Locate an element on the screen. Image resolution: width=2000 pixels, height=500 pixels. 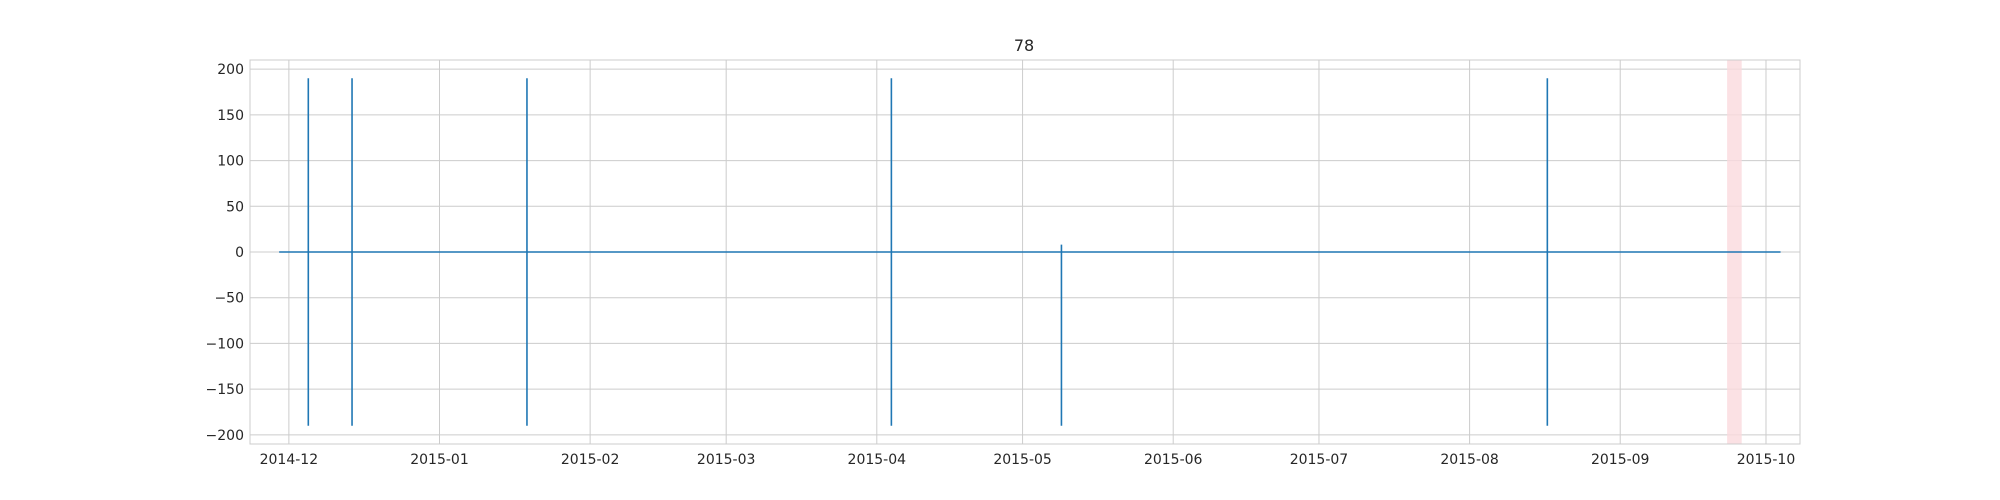
x-tick-label: 2015-01 is located at coordinates (439, 460).